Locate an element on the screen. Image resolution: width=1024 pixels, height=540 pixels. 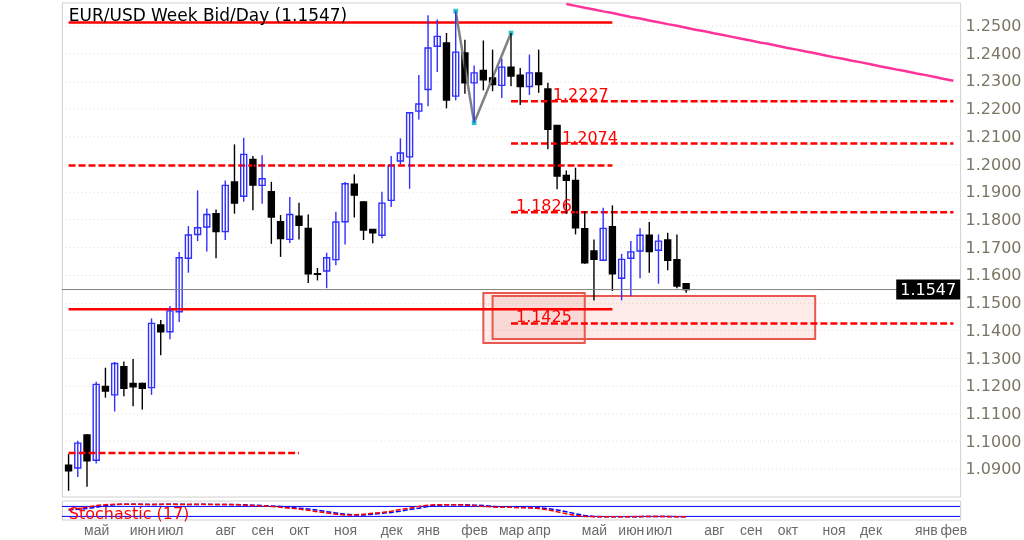
series-label: 1.2227 is located at coordinates (580, 95).